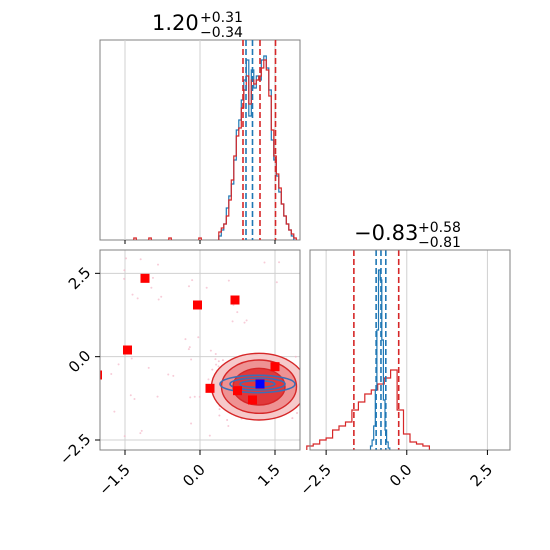 This screenshot has height=550, width=550. I want to click on right-panel-frame, so click(410, 350).